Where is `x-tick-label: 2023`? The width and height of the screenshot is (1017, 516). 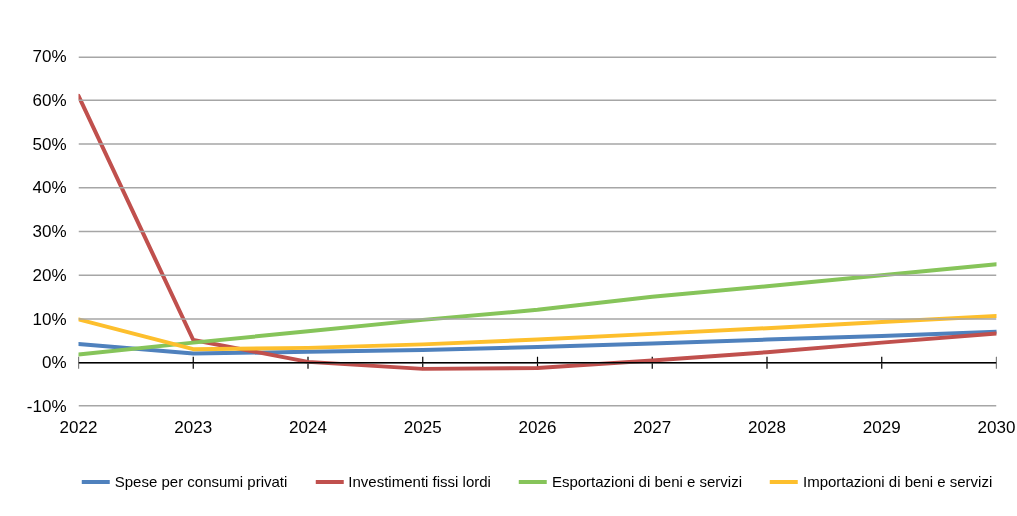 x-tick-label: 2023 is located at coordinates (193, 427).